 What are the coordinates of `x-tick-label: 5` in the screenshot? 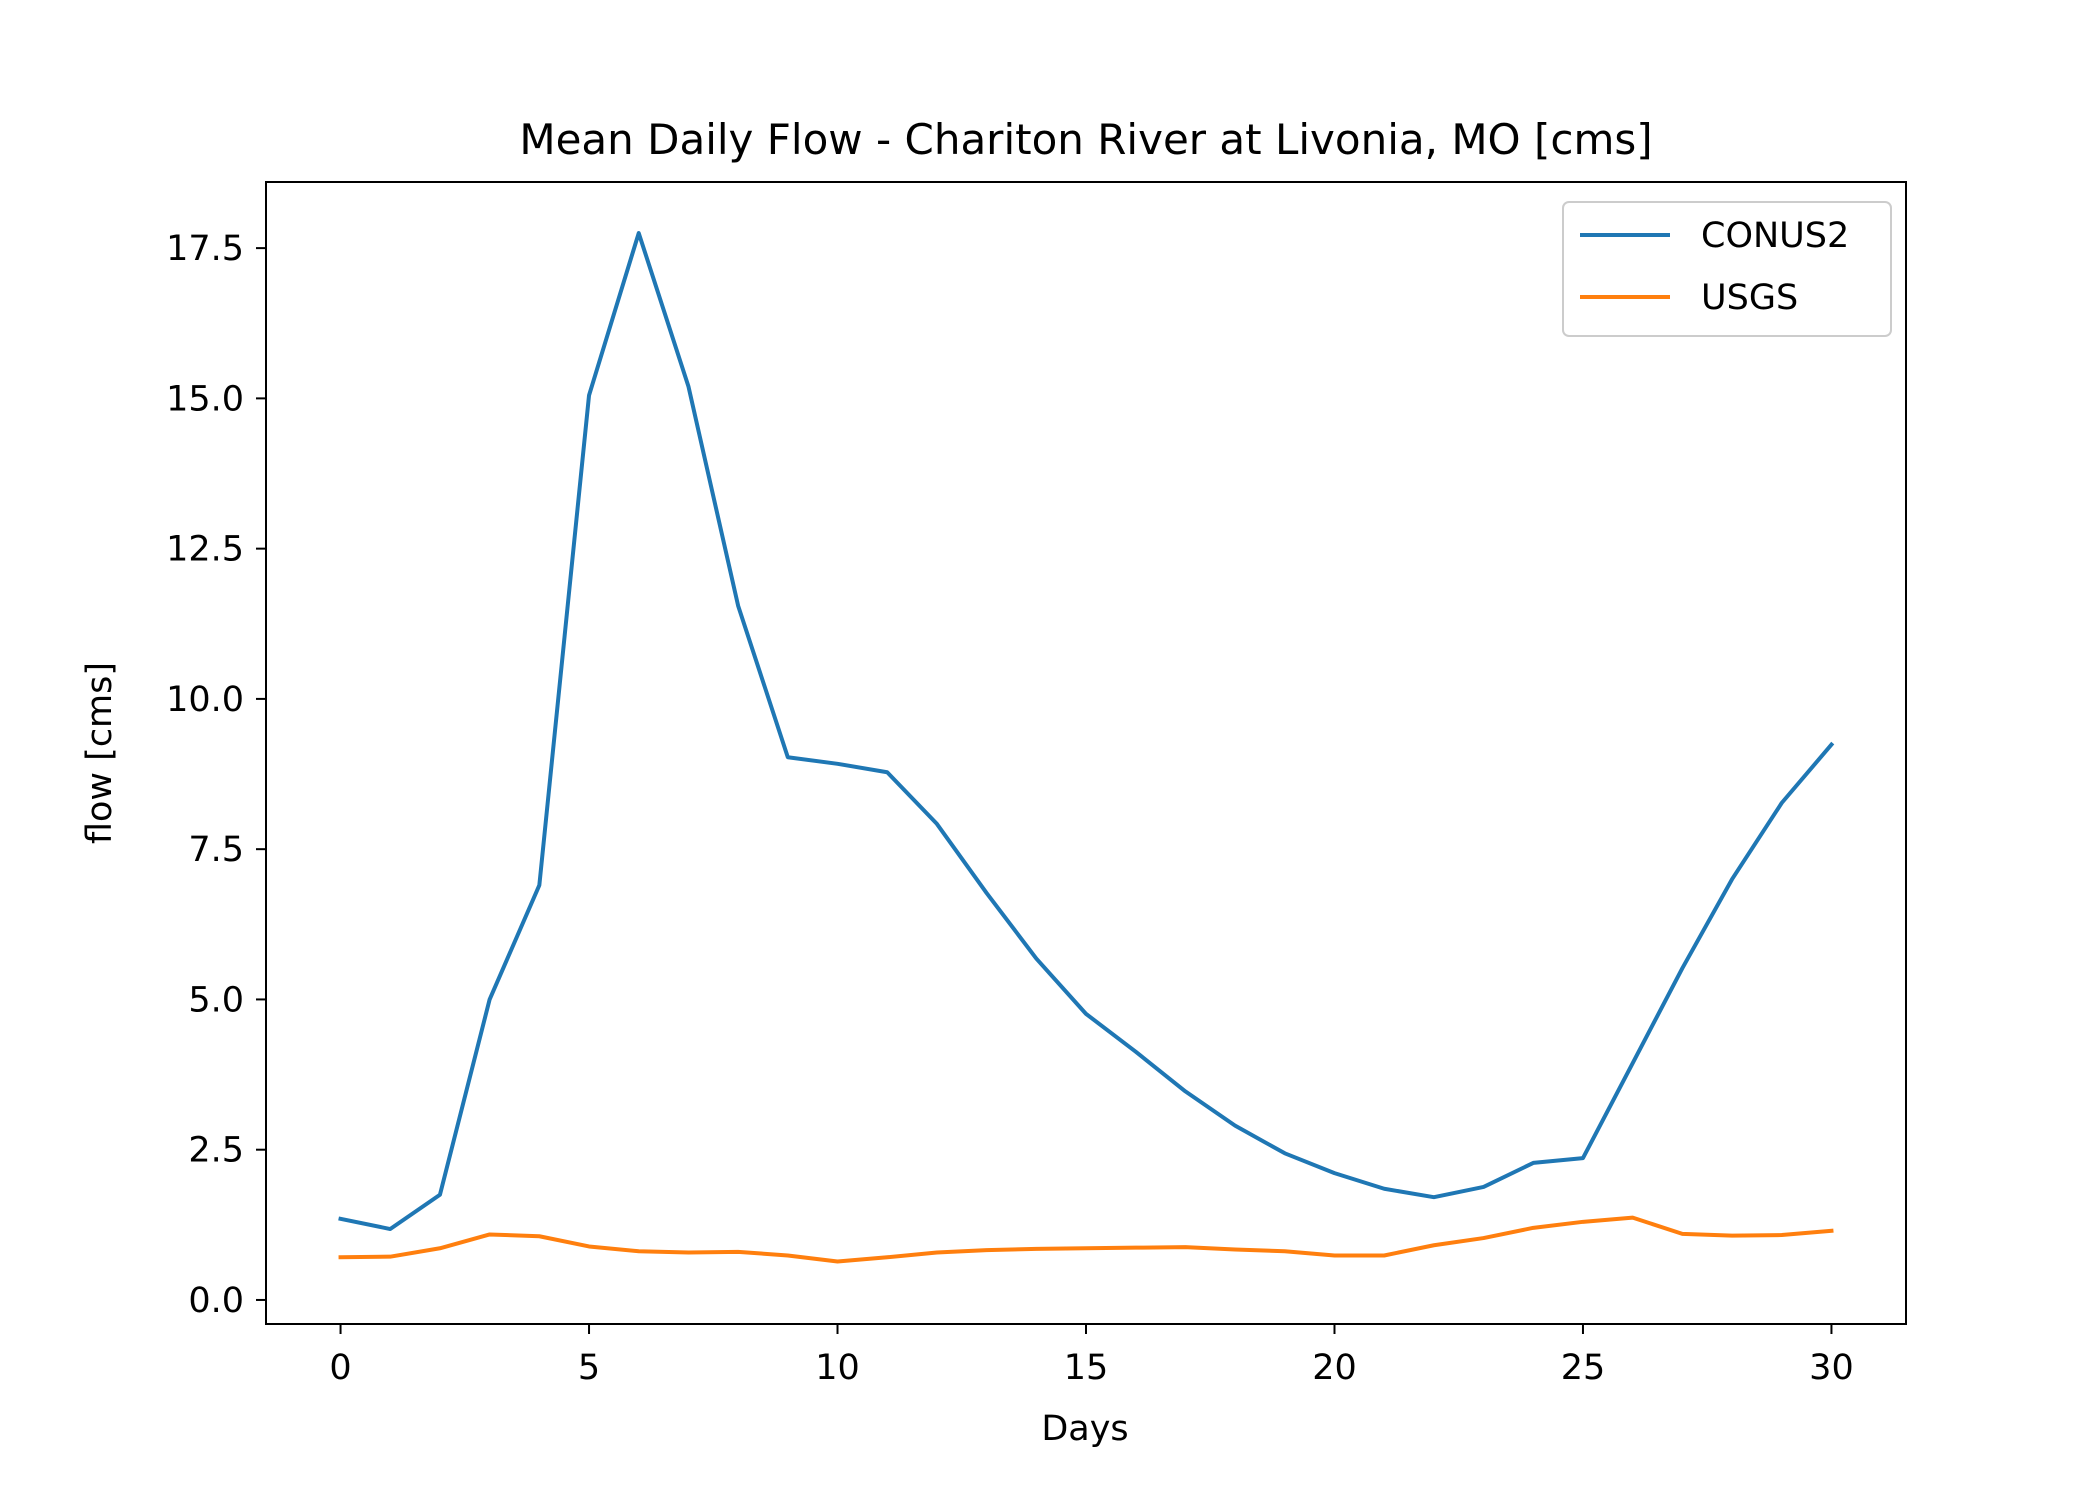 It's located at (589, 1368).